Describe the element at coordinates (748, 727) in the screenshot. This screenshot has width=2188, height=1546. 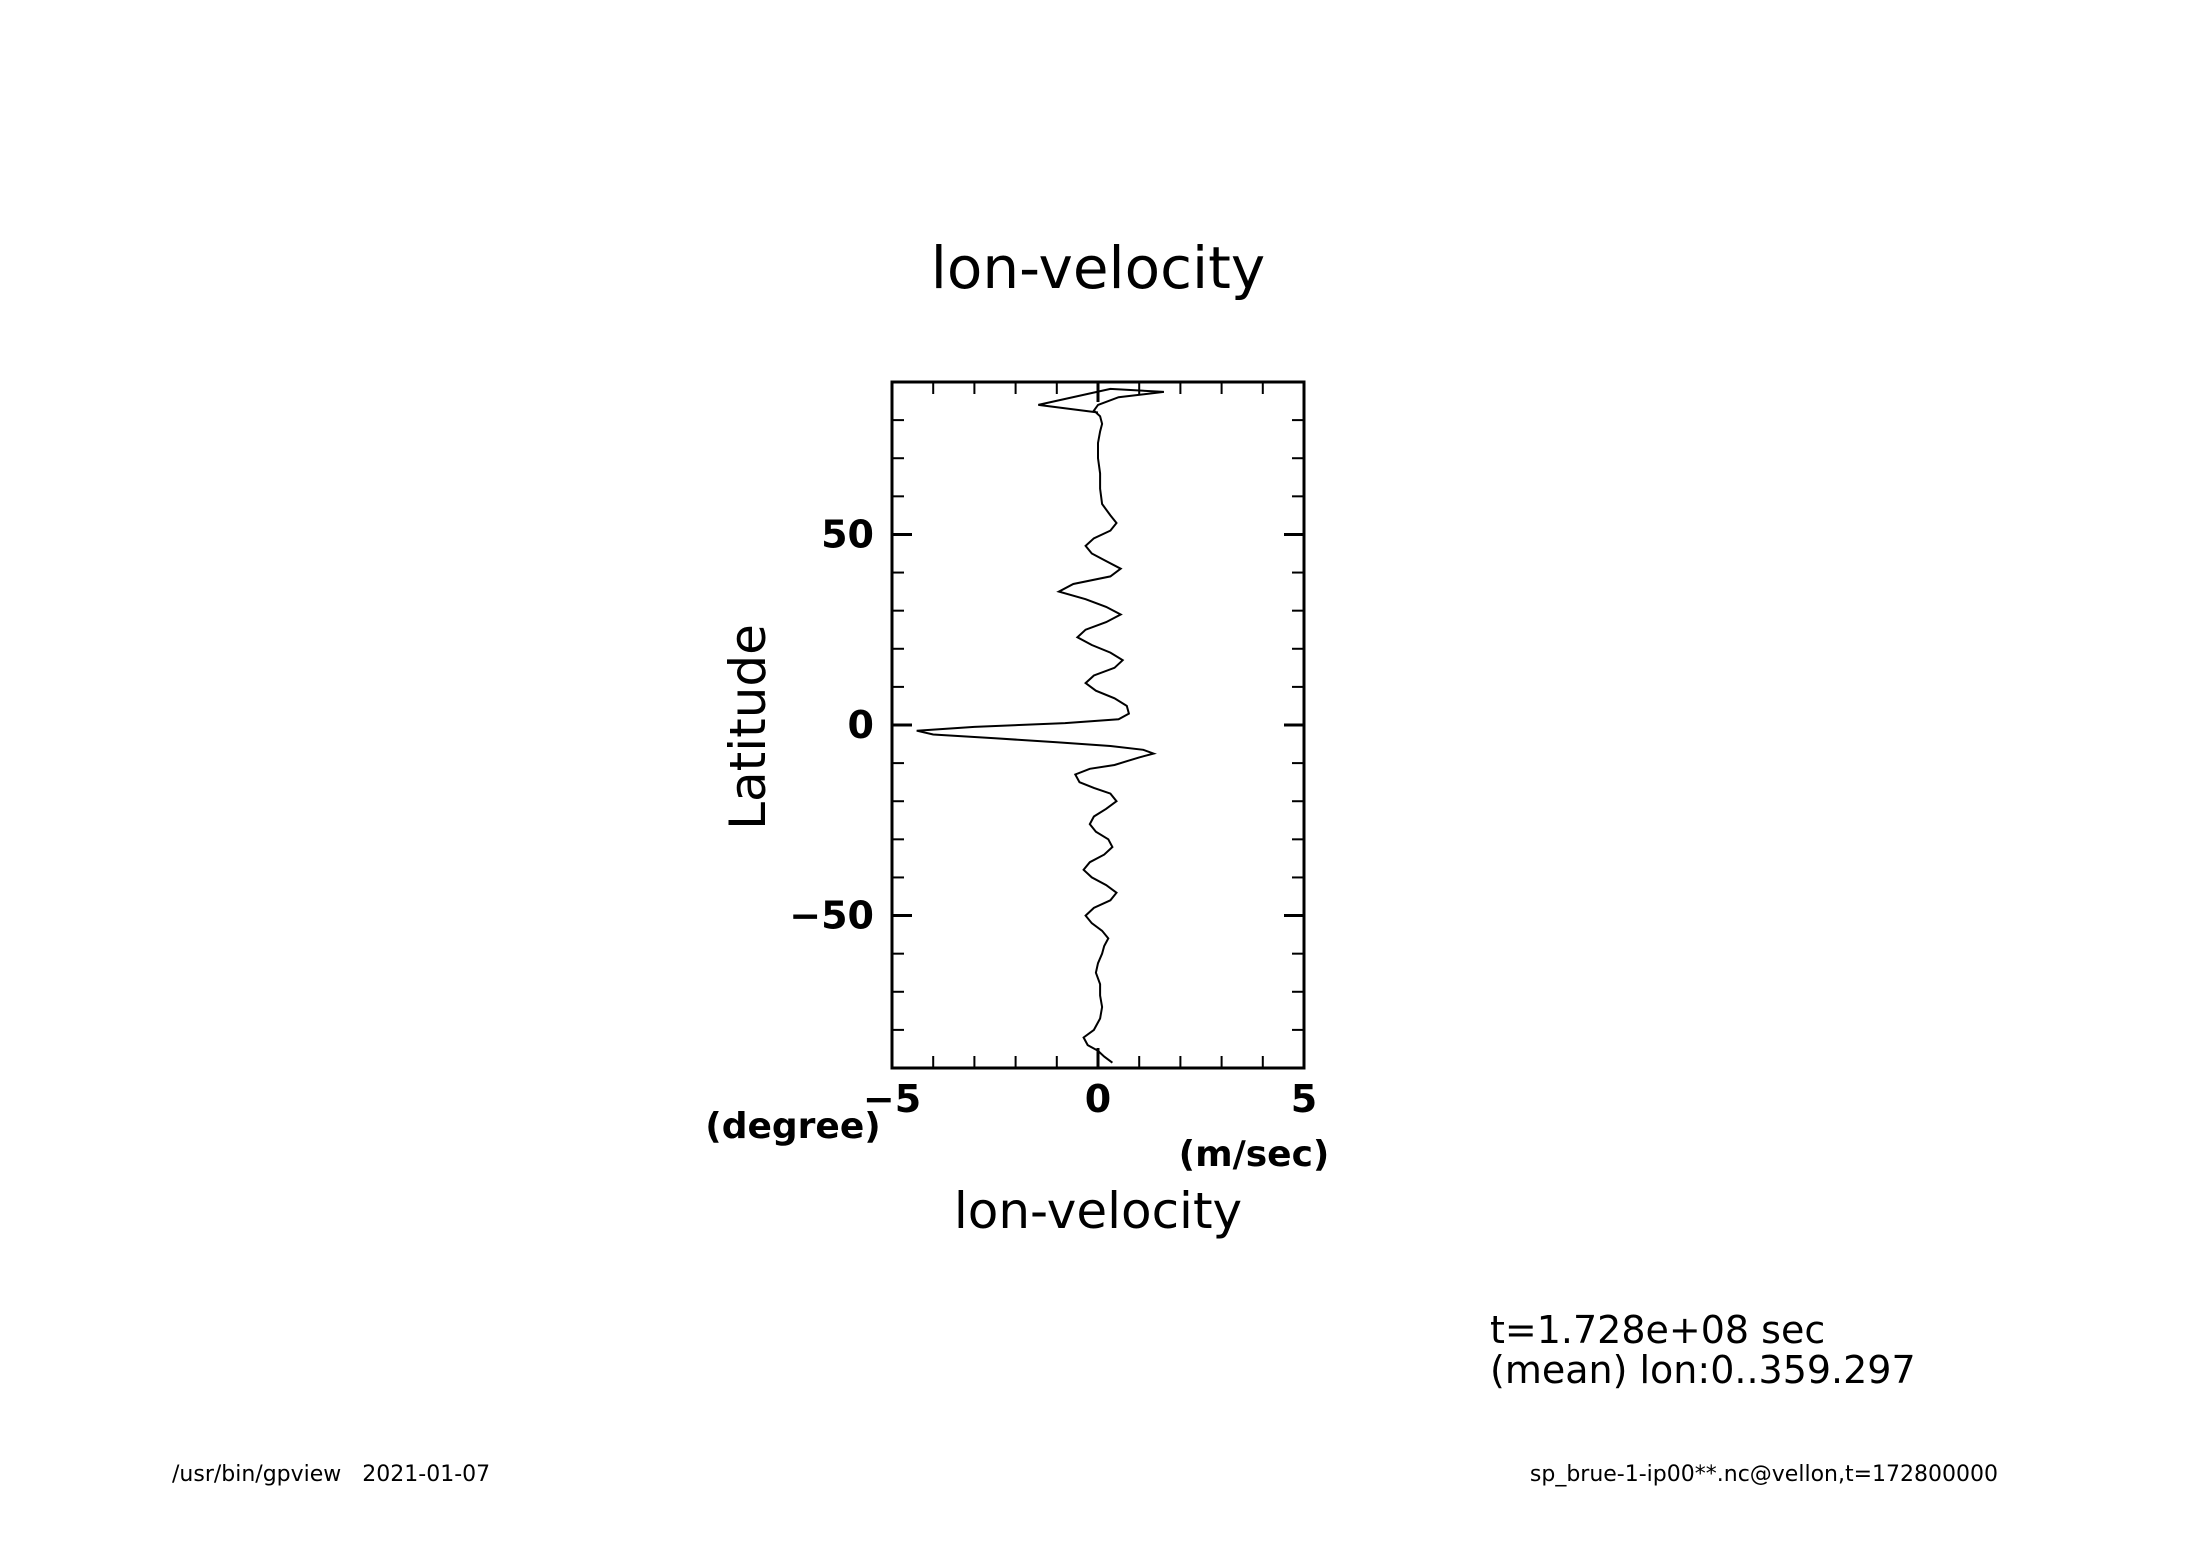
I see `y-axis-label: Latitude` at that location.